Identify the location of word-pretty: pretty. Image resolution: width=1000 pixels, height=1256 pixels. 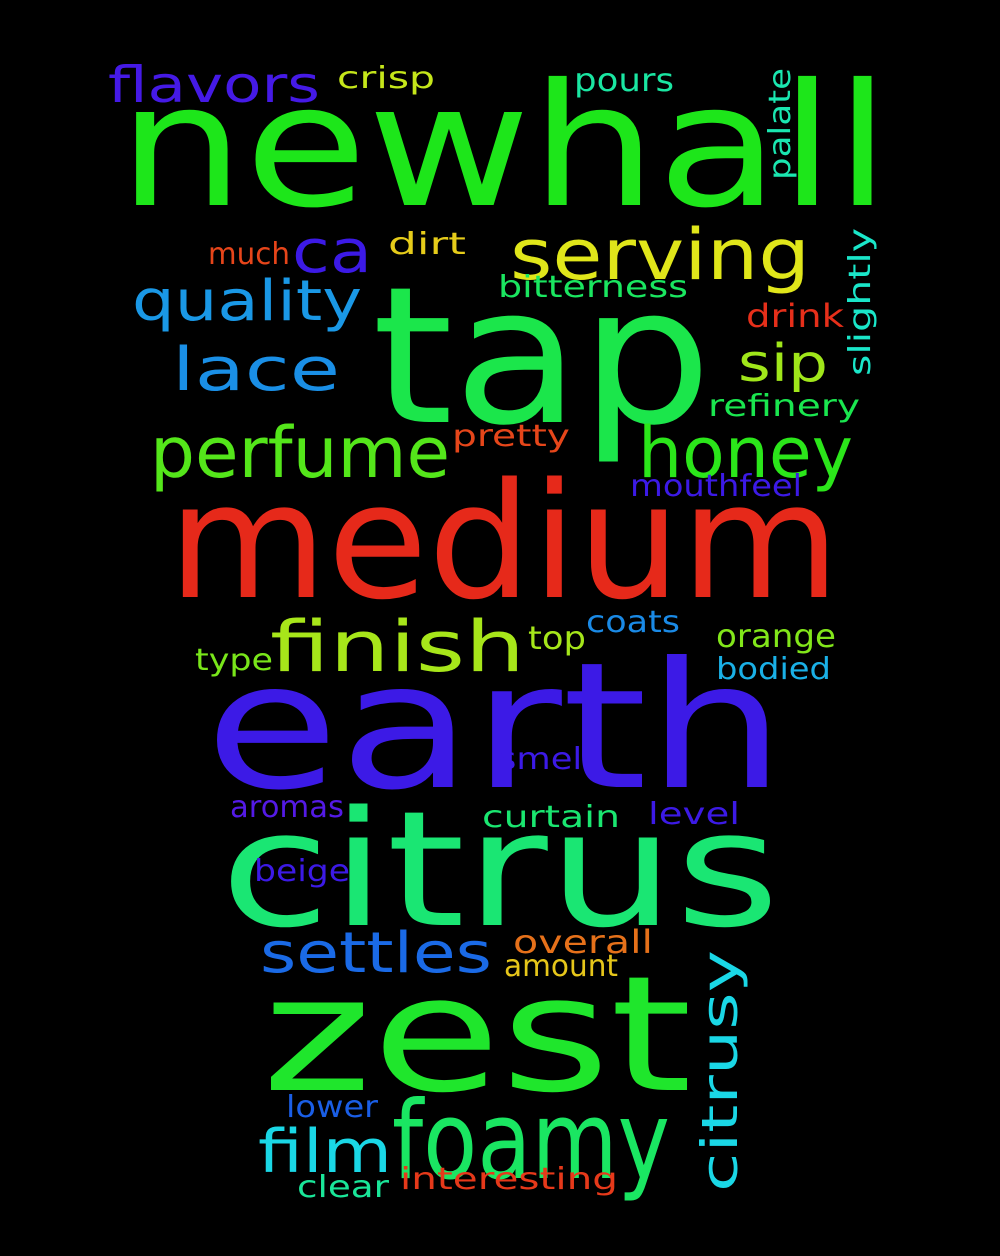
(511, 436).